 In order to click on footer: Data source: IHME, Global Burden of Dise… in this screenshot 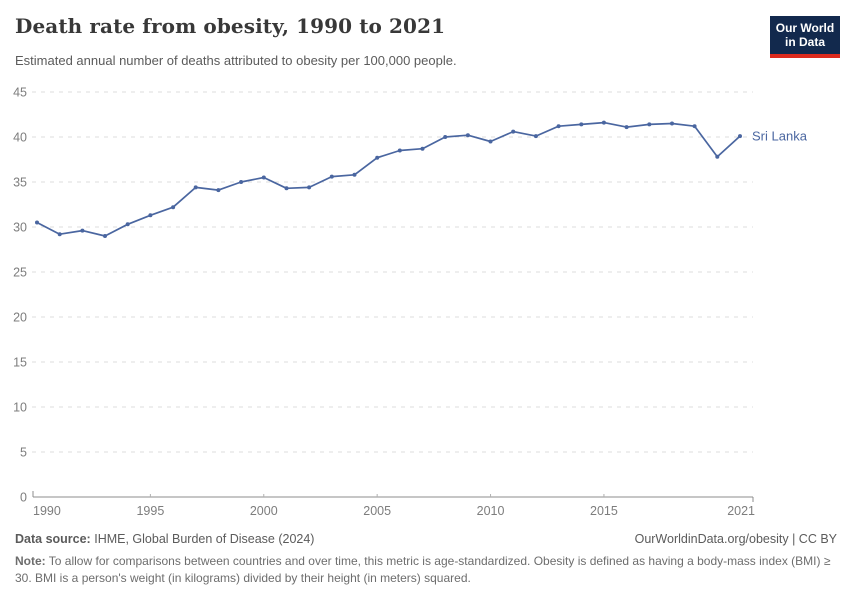, I will do `click(426, 560)`.